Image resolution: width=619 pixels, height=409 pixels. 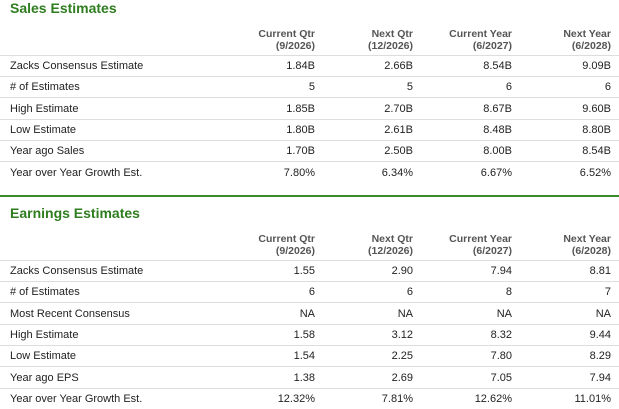 I want to click on row-label: Most Recent Consensus, so click(x=70, y=313).